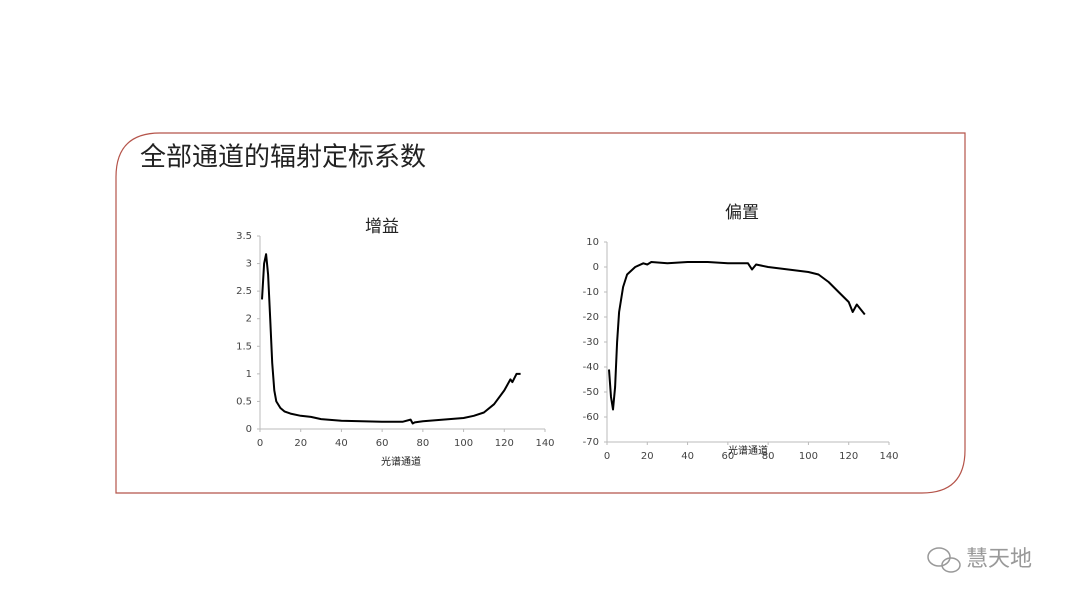 The height and width of the screenshot is (608, 1080). Describe the element at coordinates (244, 346) in the screenshot. I see `y-tick-label: 1.5` at that location.